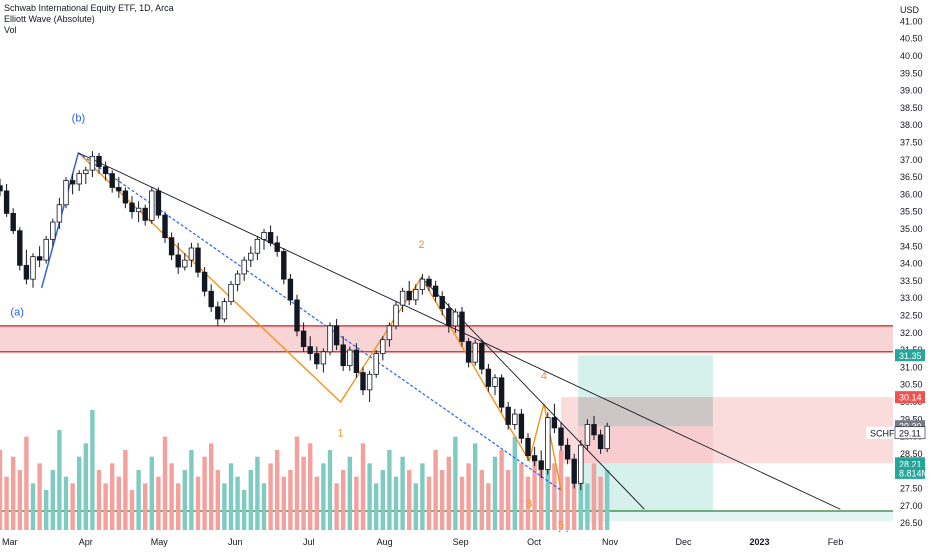 Image resolution: width=932 pixels, height=555 pixels. What do you see at coordinates (911, 194) in the screenshot?
I see `y-tick-label: 36.00` at bounding box center [911, 194].